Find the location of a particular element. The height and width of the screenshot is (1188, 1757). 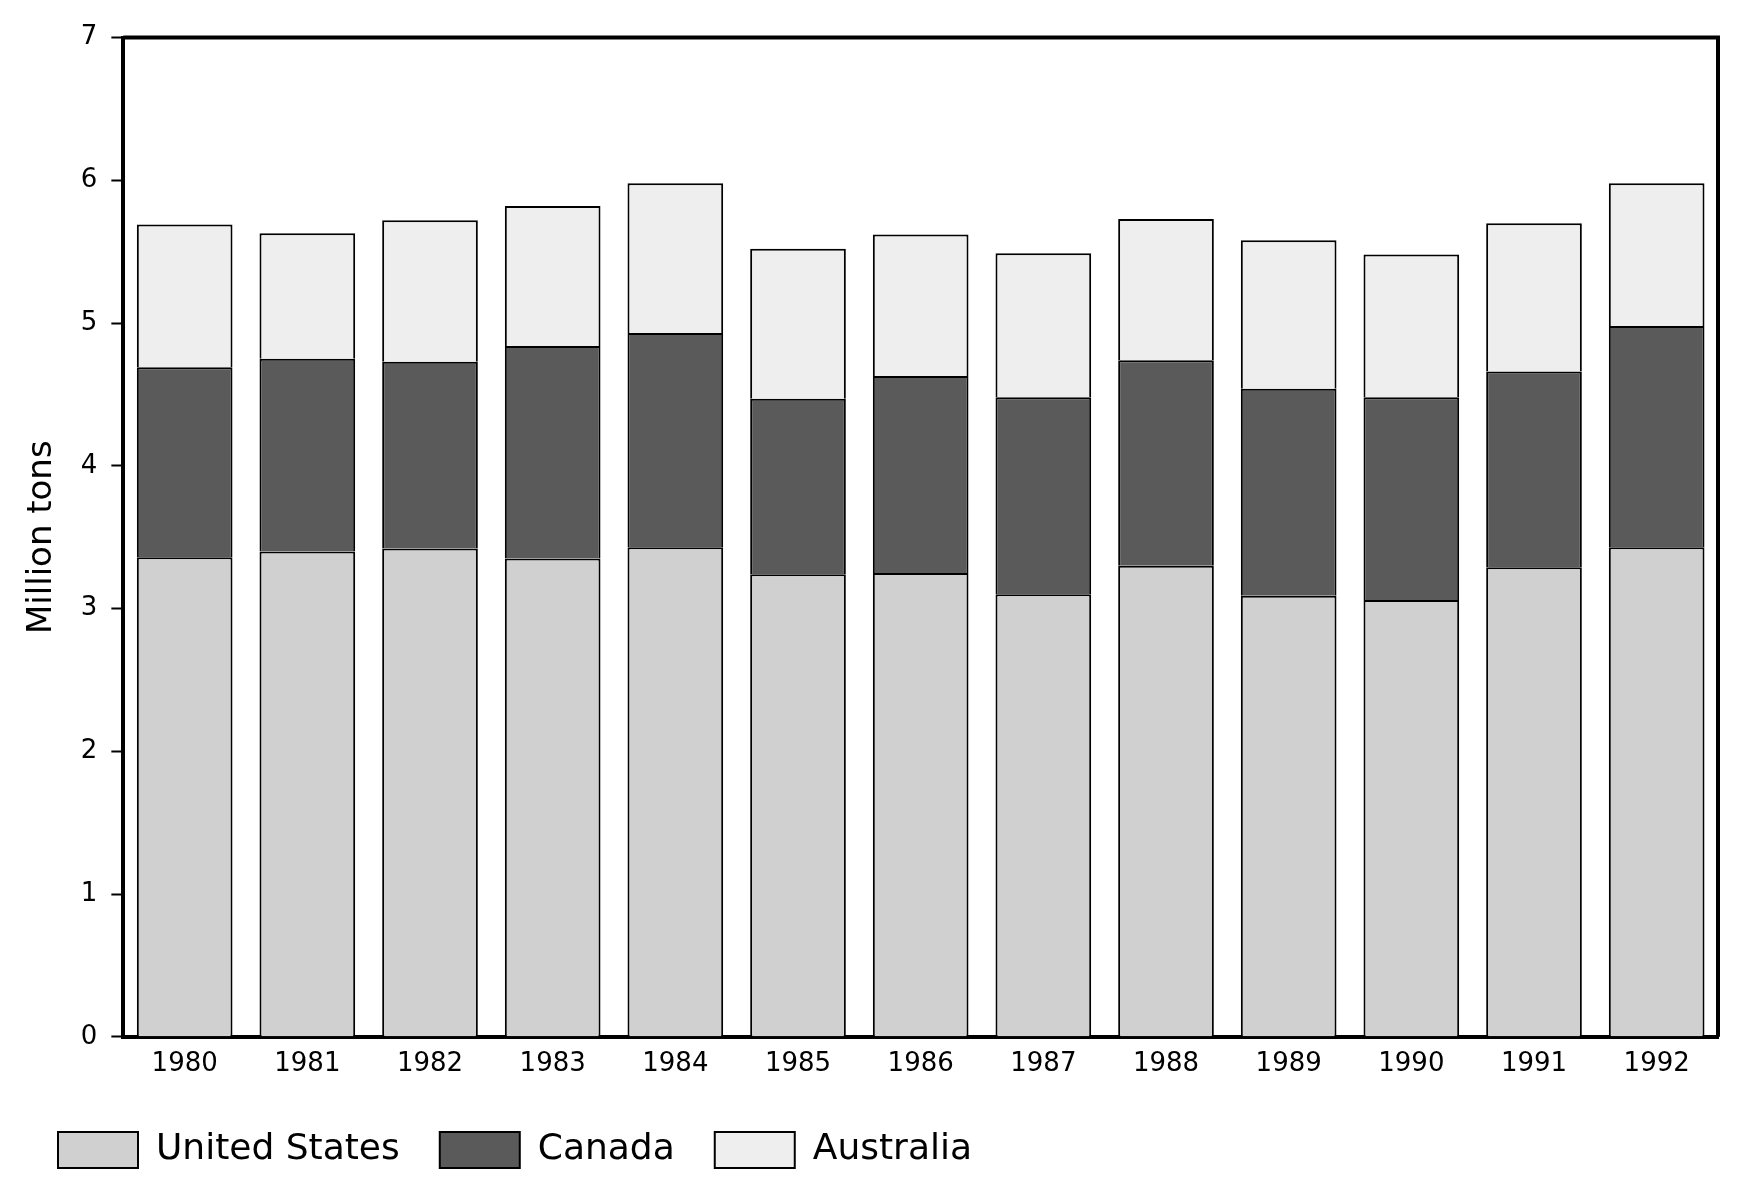

x-tick-label: 1983 is located at coordinates (552, 1062).